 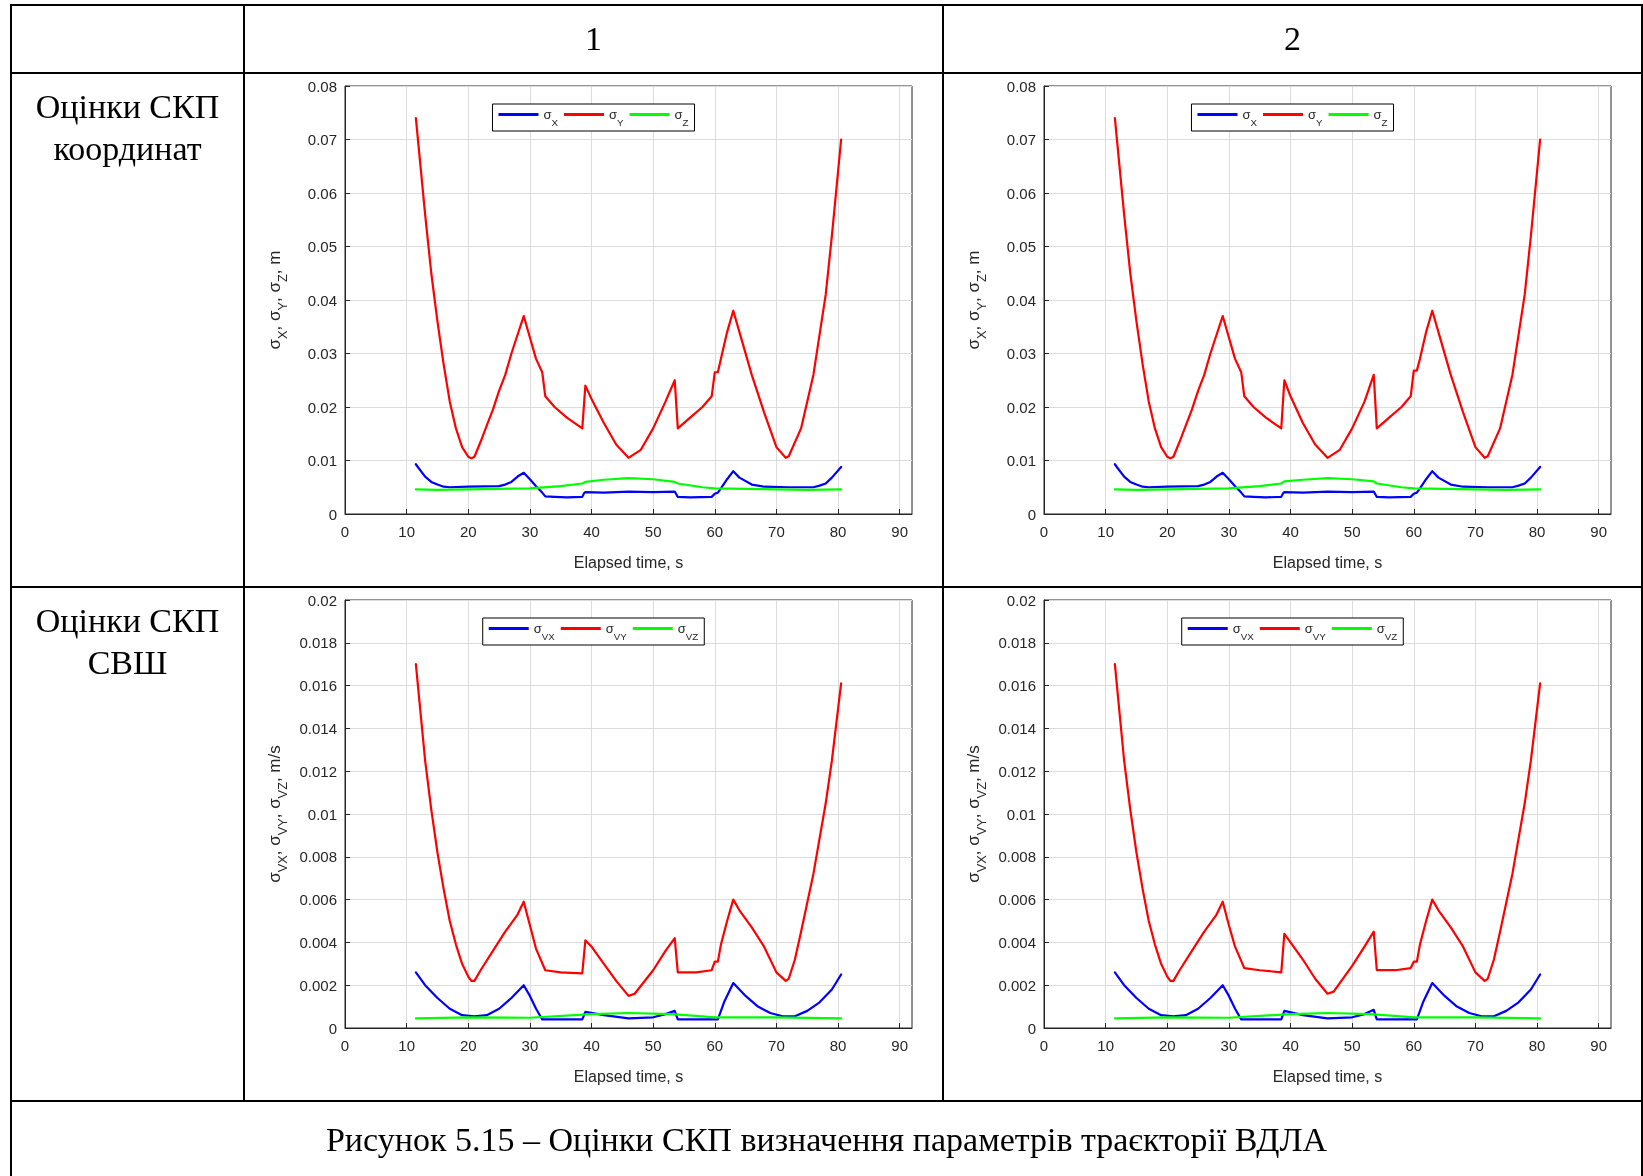 What do you see at coordinates (1292, 39) in the screenshot?
I see `chart-title: 2` at bounding box center [1292, 39].